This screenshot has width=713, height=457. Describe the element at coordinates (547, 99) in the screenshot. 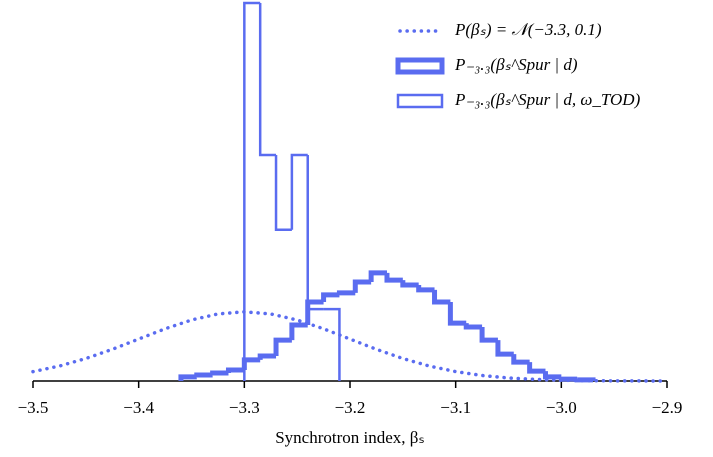

I see `legend-label: P₋₃.₃(βₛ^Spur | d, ω_TOD)` at that location.